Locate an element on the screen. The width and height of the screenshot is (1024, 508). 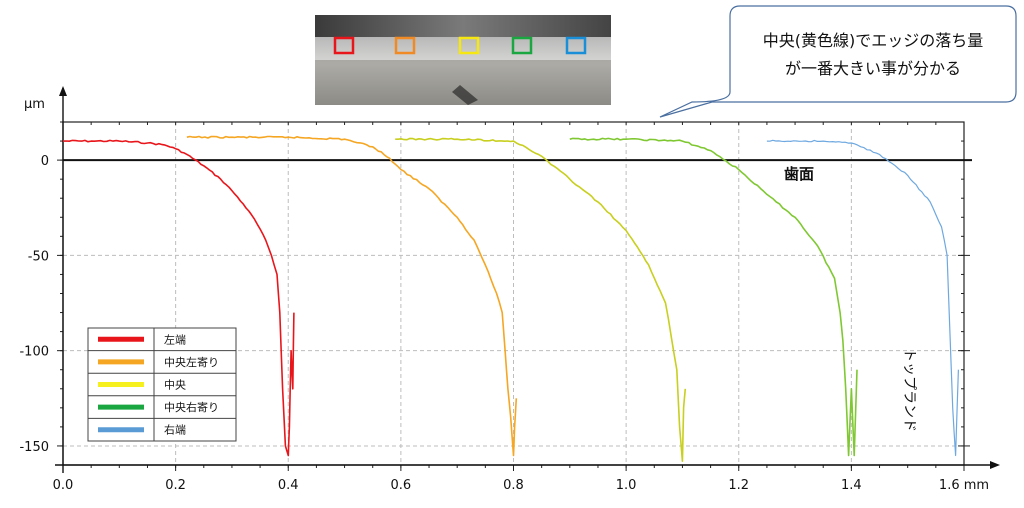
x-tick-label: 1.0 is located at coordinates (626, 485).